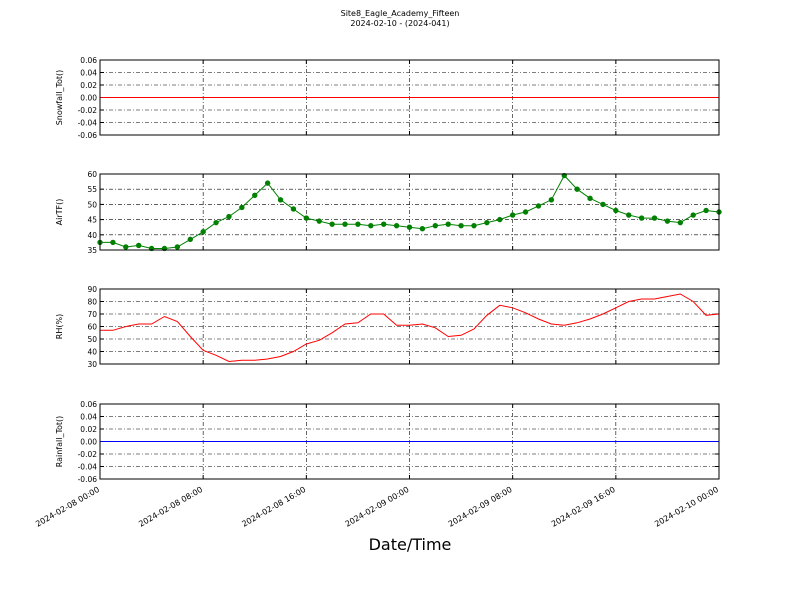  I want to click on data-line, so click(410, 328).